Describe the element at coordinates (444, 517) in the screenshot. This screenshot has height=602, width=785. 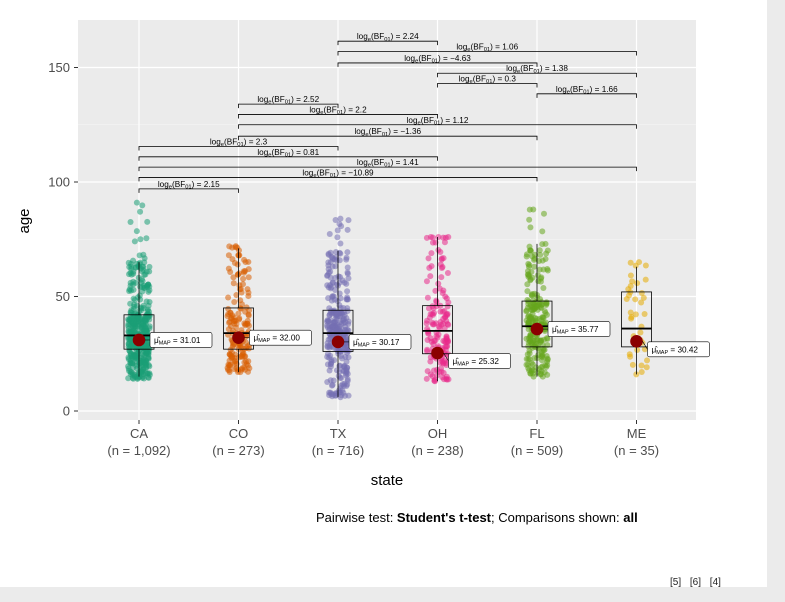
I see `caption-test: Student's t-test` at that location.